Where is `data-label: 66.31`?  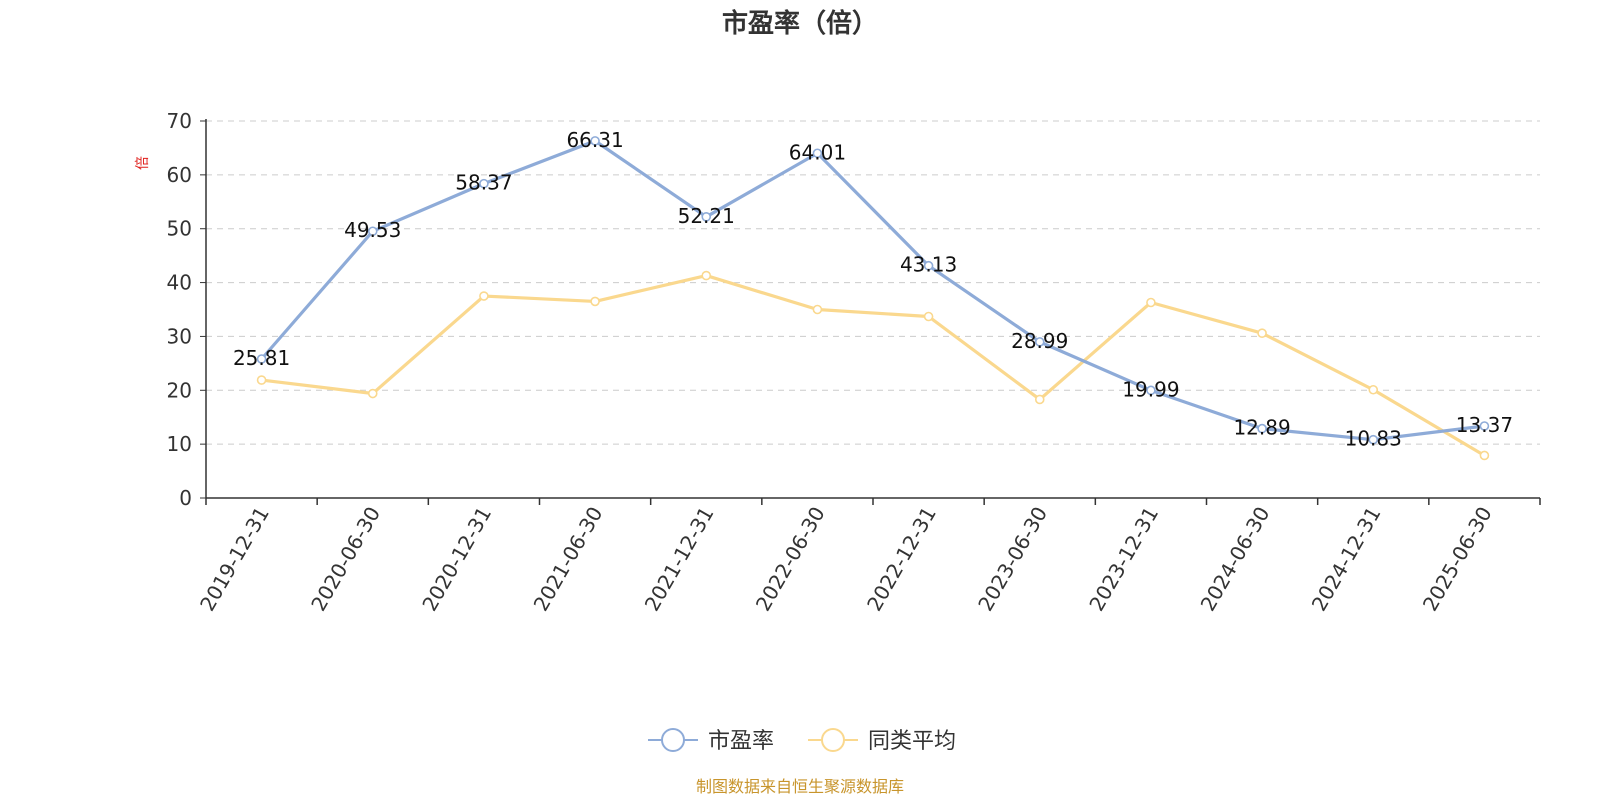 data-label: 66.31 is located at coordinates (594, 140).